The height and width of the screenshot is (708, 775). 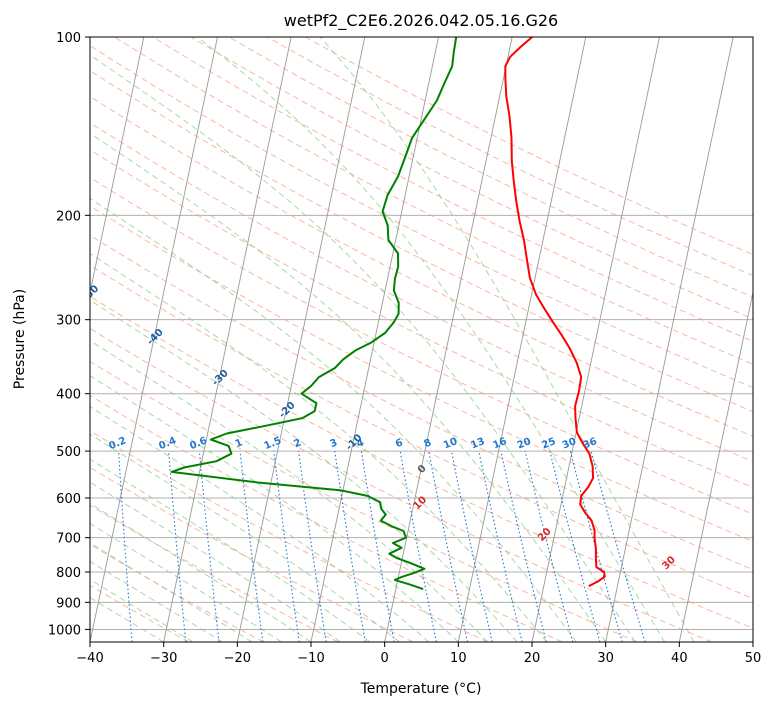 What do you see at coordinates (297, 443) in the screenshot?
I see `mixing-ratio-label: 2` at bounding box center [297, 443].